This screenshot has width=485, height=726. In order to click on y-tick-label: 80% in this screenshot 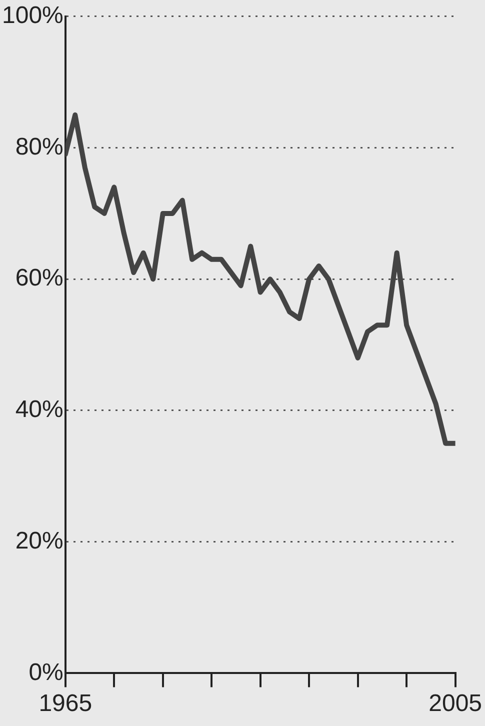, I will do `click(39, 146)`.